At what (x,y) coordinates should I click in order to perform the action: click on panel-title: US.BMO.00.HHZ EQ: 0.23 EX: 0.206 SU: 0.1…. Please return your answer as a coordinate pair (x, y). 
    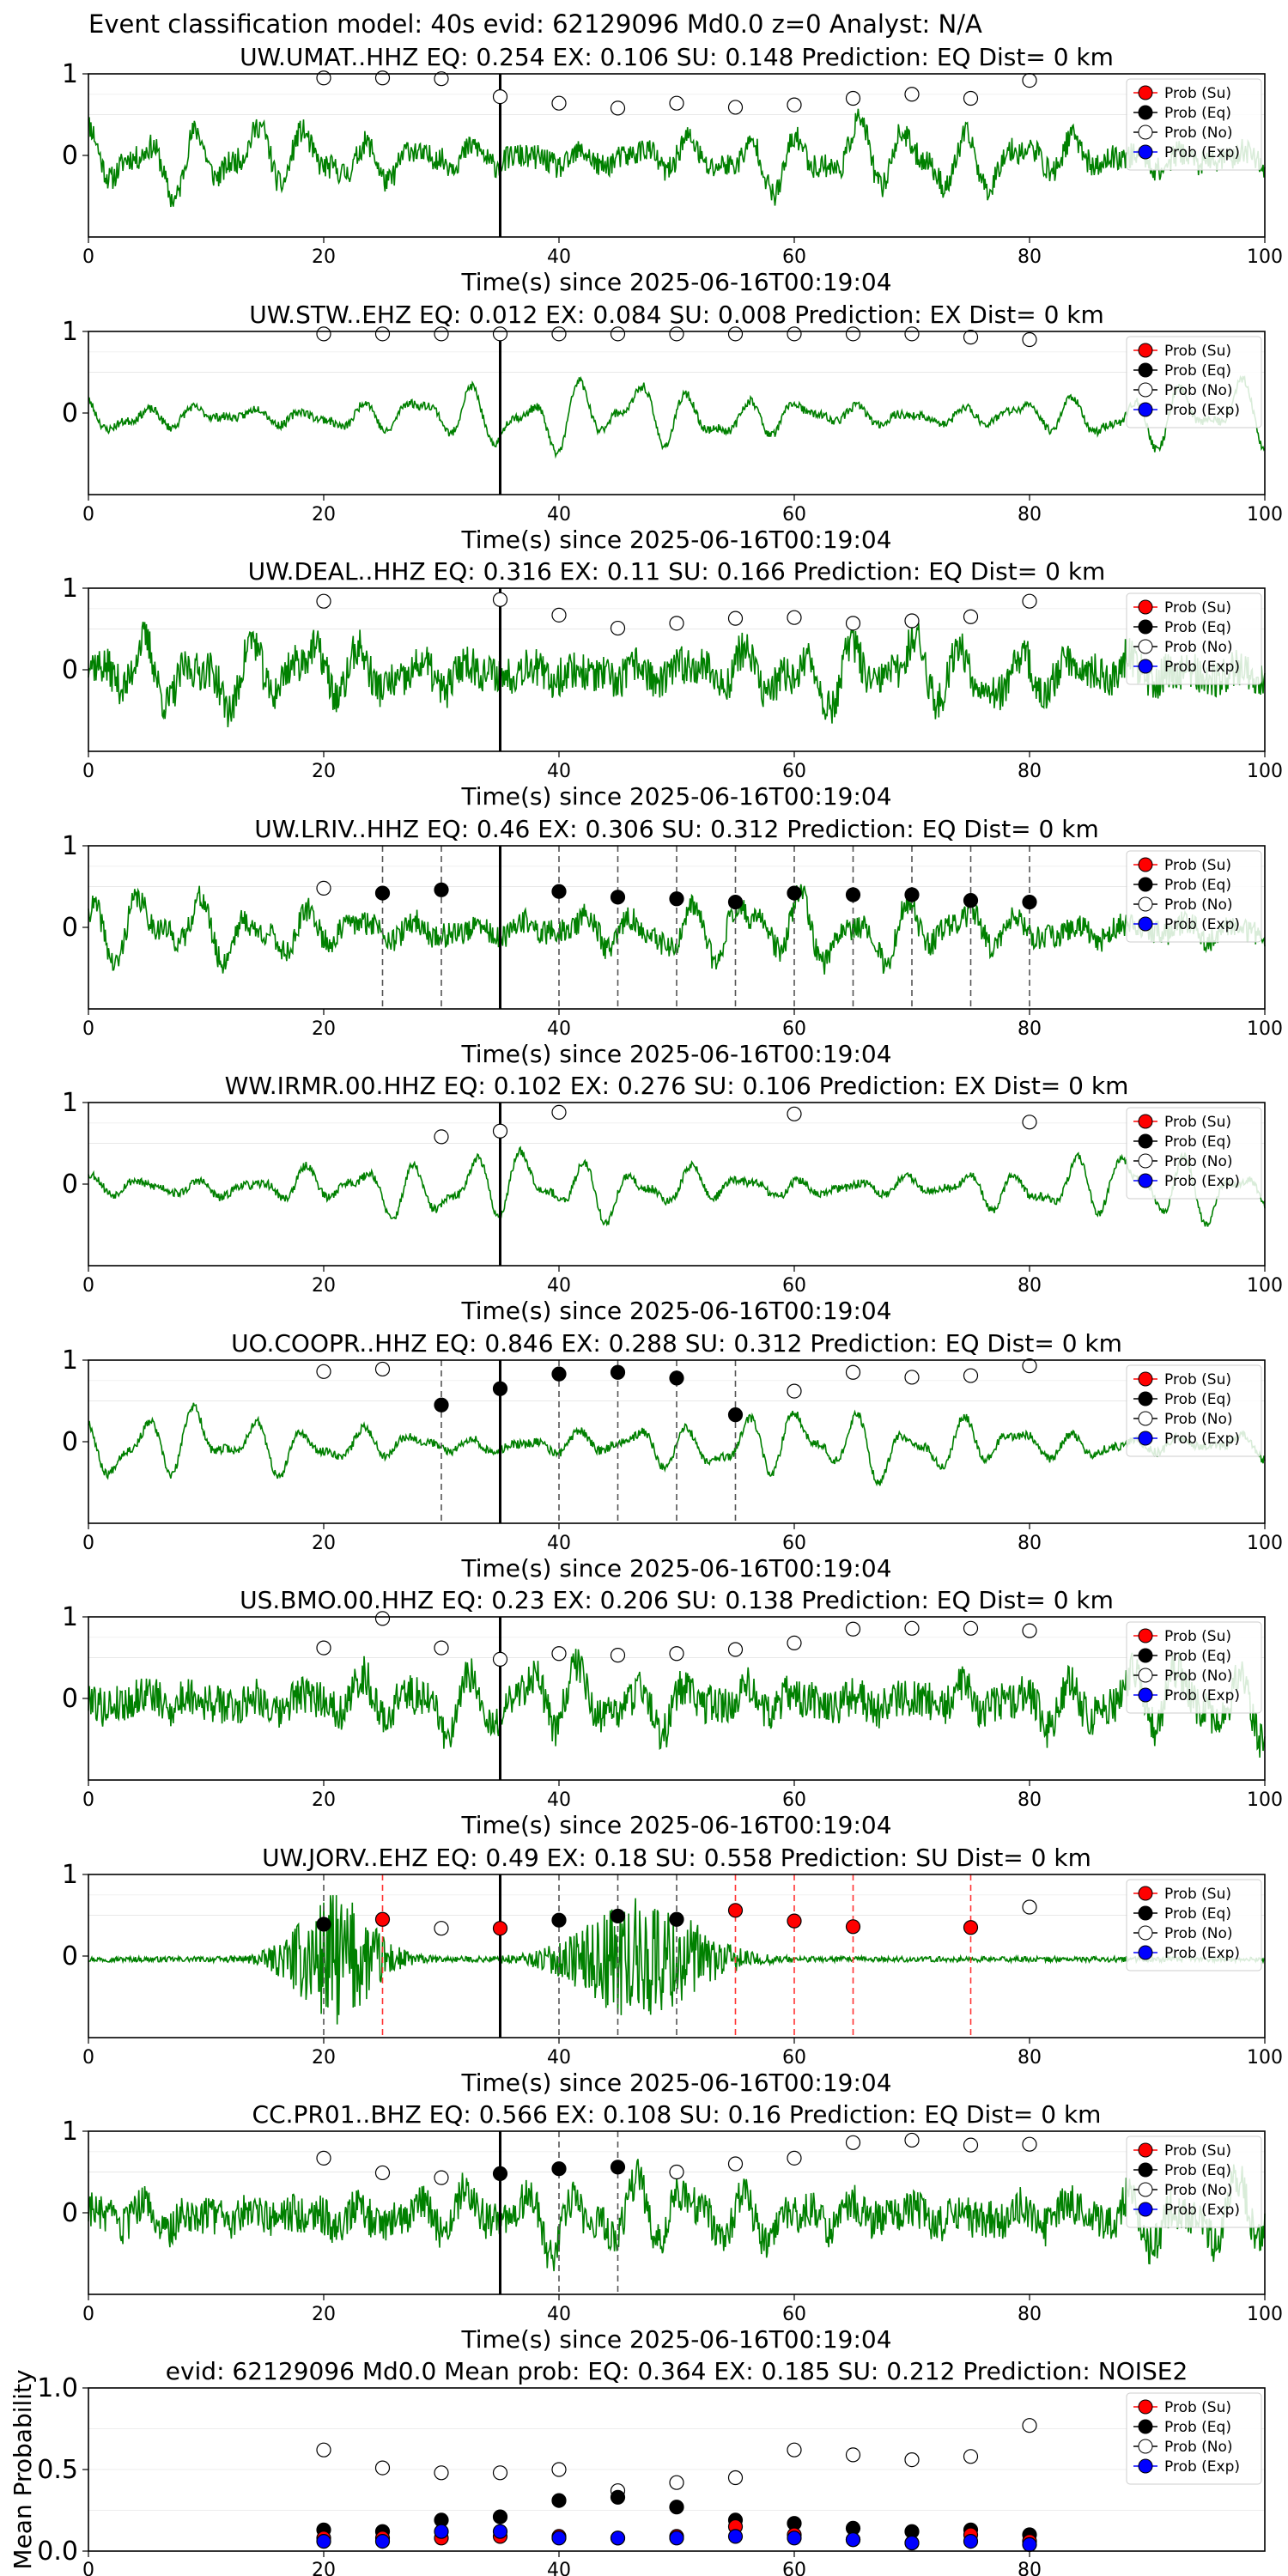
    Looking at the image, I should click on (677, 1600).